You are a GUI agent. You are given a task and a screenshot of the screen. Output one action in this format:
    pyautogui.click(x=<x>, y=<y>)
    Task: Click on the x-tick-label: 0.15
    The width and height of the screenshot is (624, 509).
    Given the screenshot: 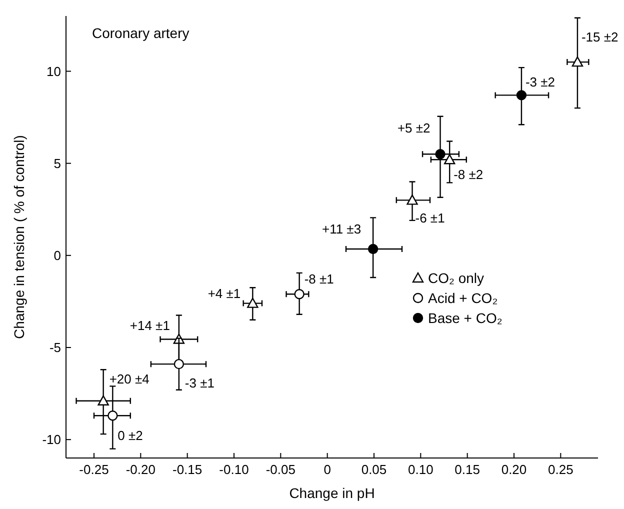 What is the action you would take?
    pyautogui.click(x=467, y=469)
    